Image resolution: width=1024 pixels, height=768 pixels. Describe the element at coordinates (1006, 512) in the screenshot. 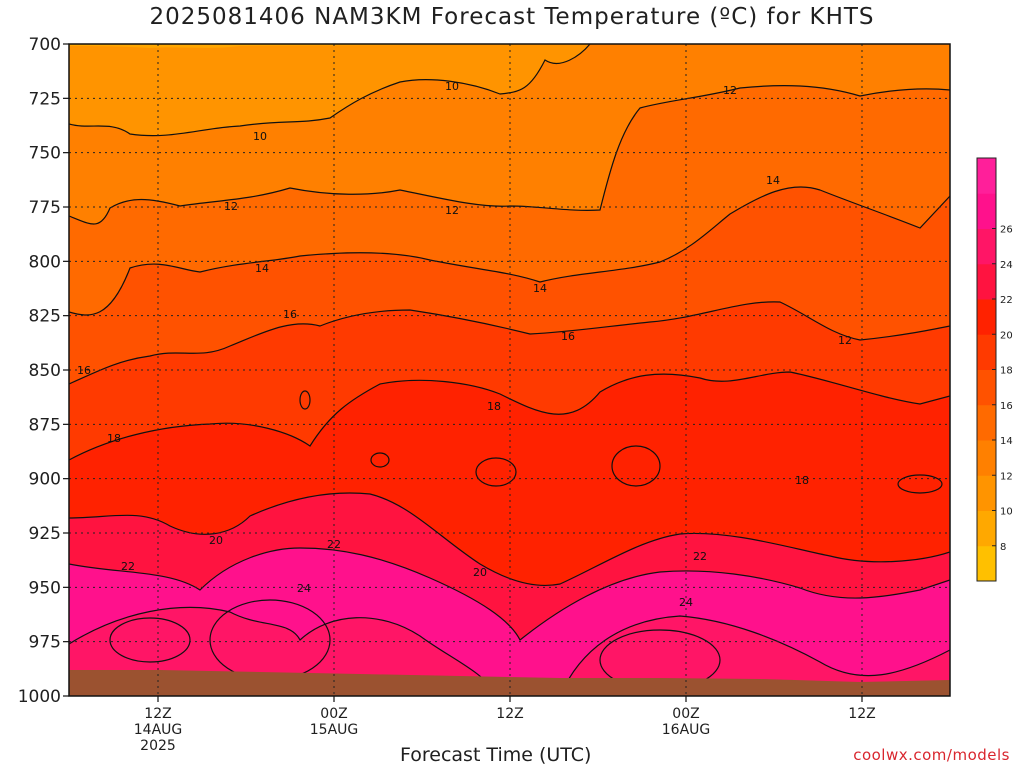

I see `colorbar-label: 10` at that location.